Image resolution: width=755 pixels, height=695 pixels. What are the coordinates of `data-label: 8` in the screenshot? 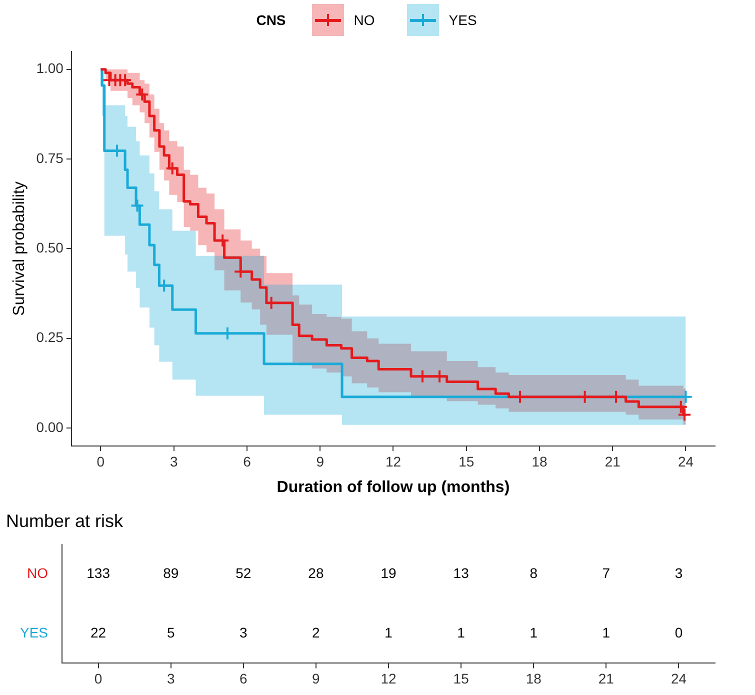 It's located at (534, 573).